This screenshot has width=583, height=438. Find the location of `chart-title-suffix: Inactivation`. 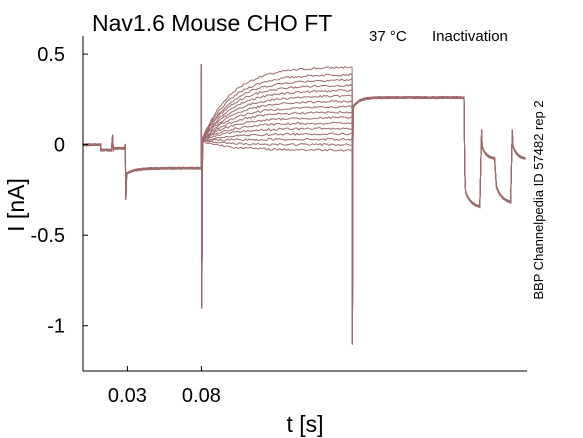

chart-title-suffix: Inactivation is located at coordinates (470, 36).